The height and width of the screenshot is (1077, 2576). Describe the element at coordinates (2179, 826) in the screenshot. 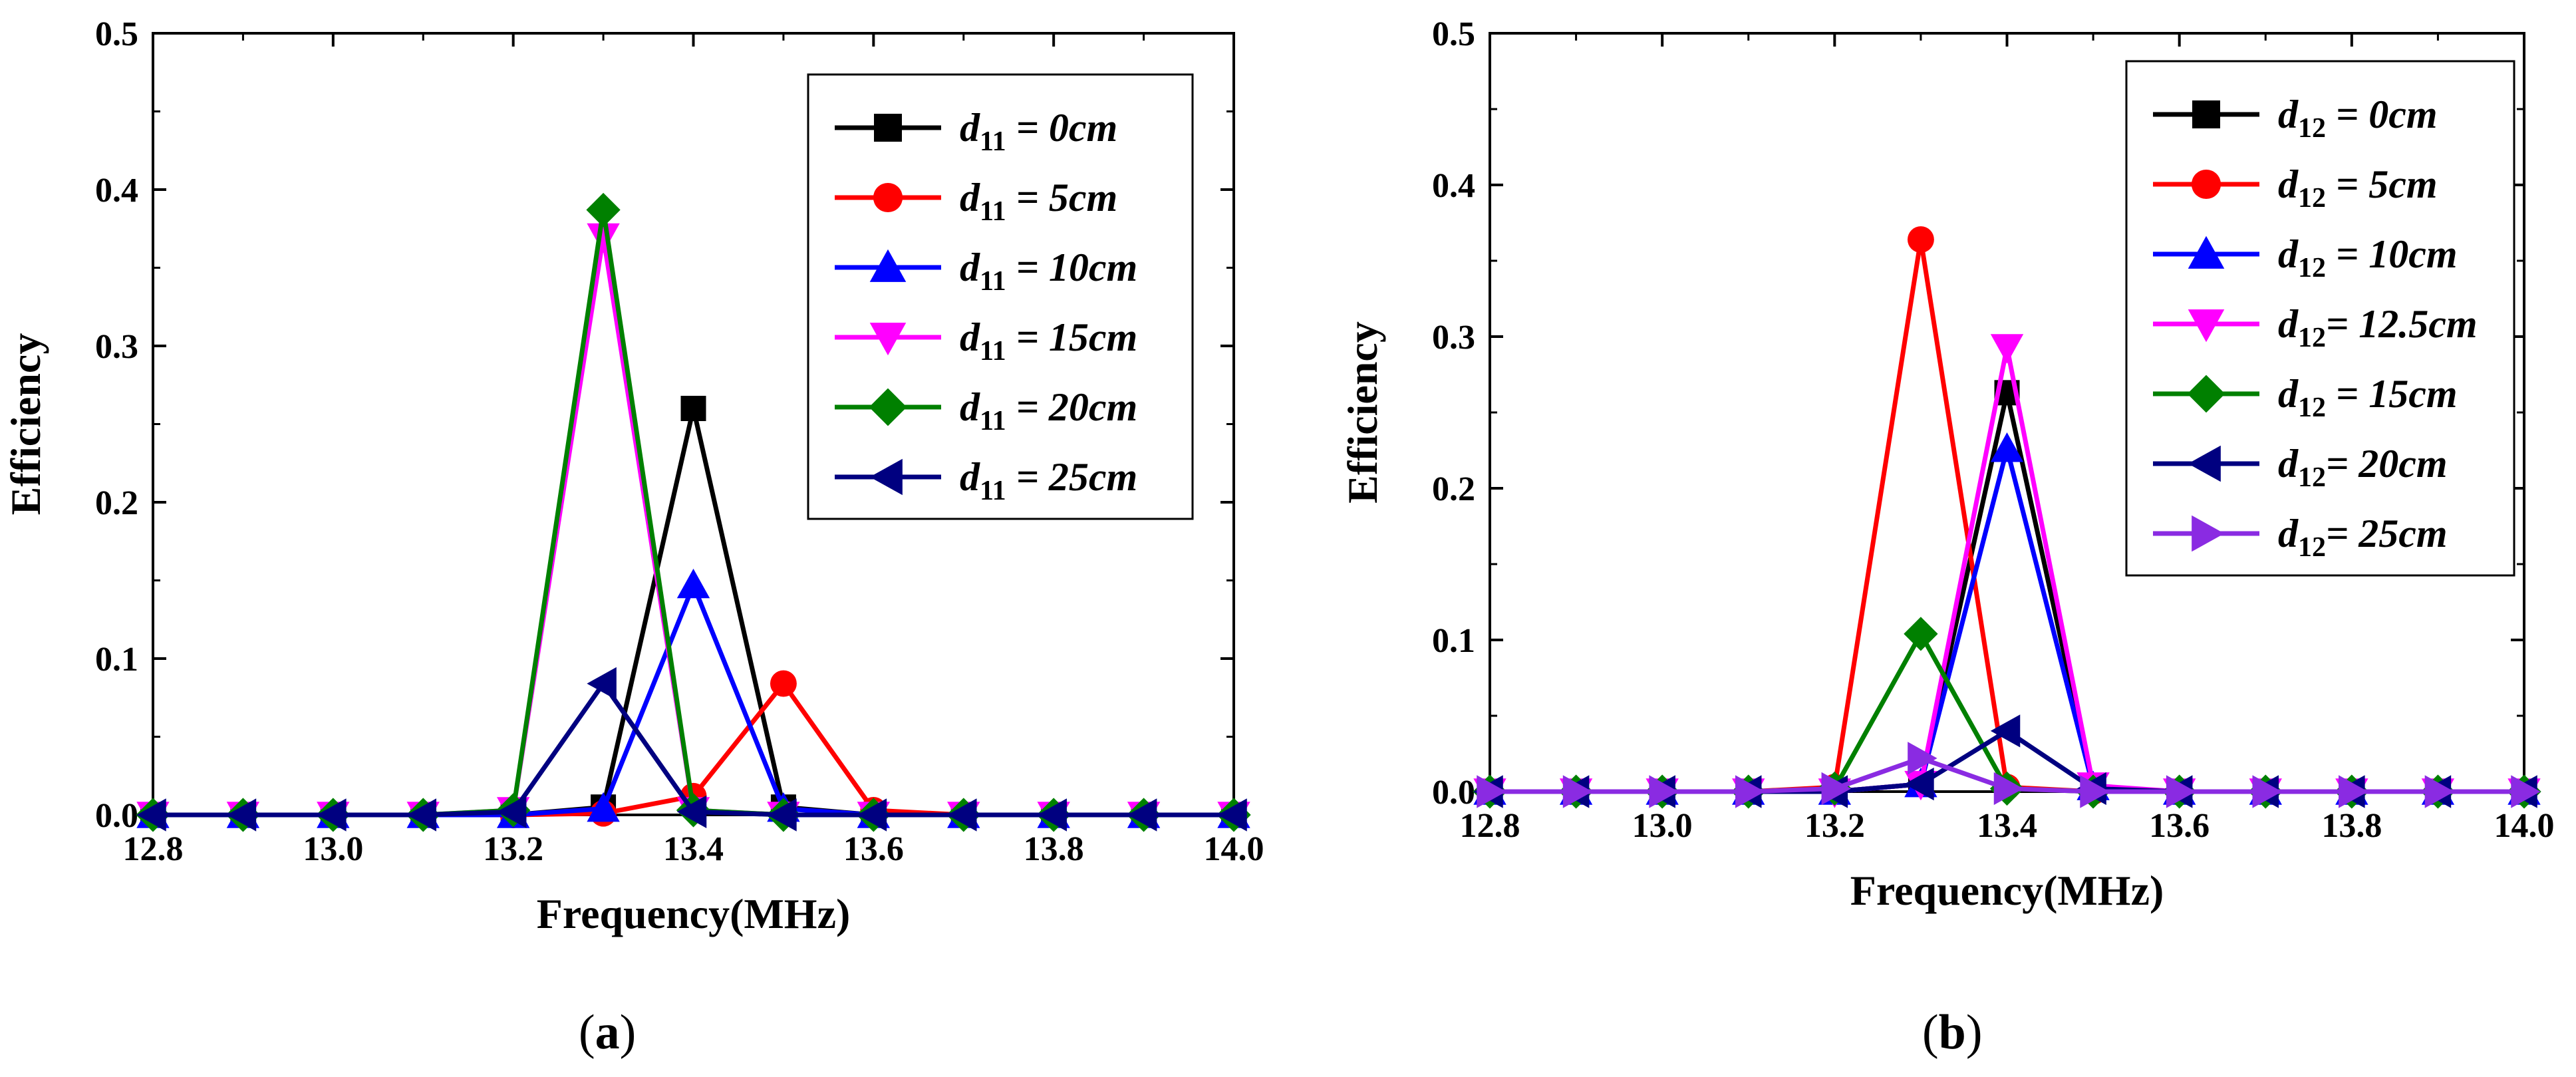

I see `x-tick-label: 13.6` at that location.